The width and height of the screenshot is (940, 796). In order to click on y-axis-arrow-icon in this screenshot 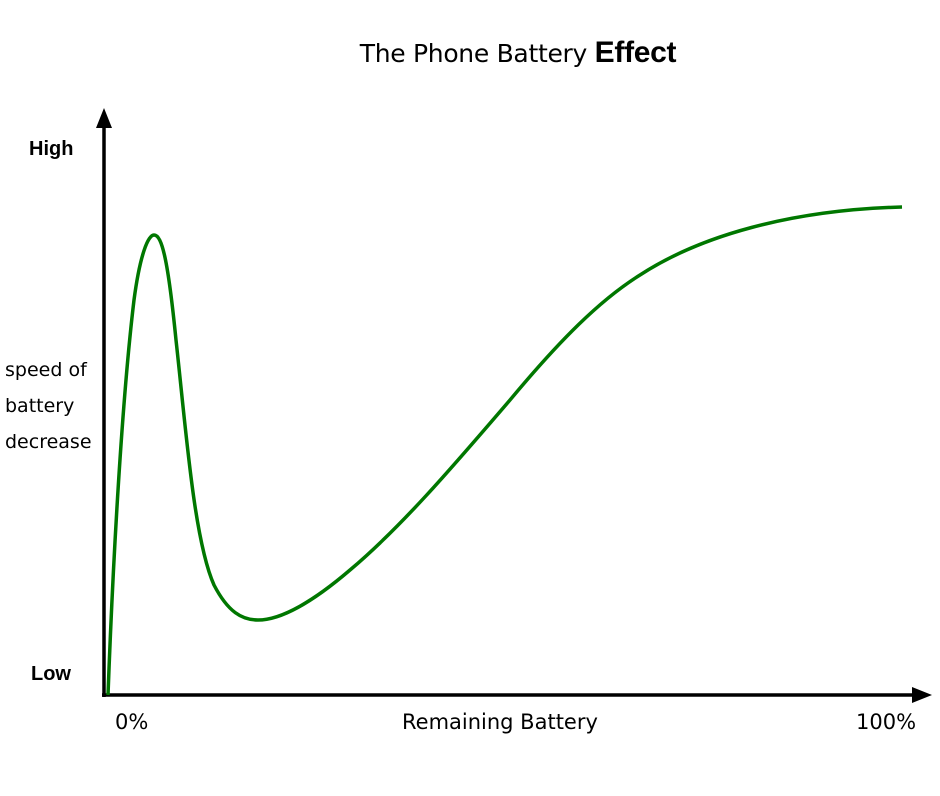, I will do `click(104, 118)`.